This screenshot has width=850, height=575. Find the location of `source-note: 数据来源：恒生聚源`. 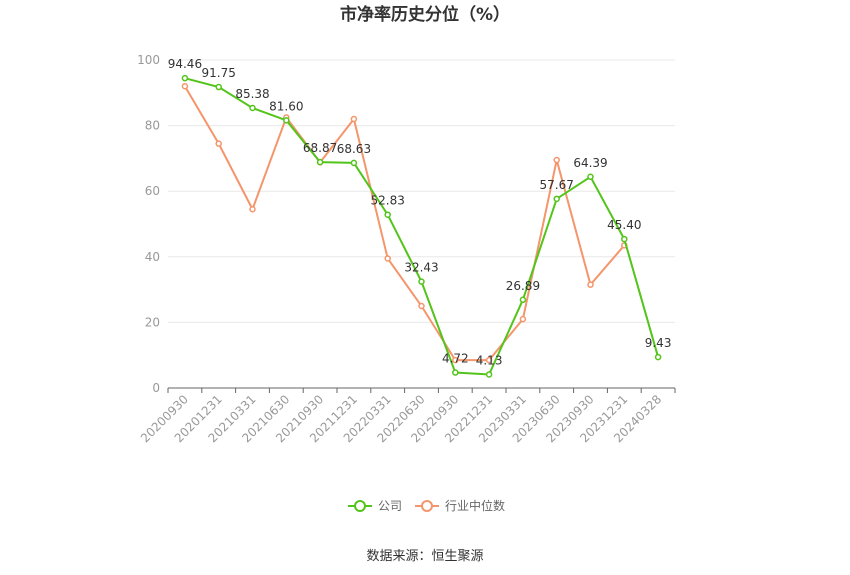

source-note: 数据来源：恒生聚源 is located at coordinates (424, 556).